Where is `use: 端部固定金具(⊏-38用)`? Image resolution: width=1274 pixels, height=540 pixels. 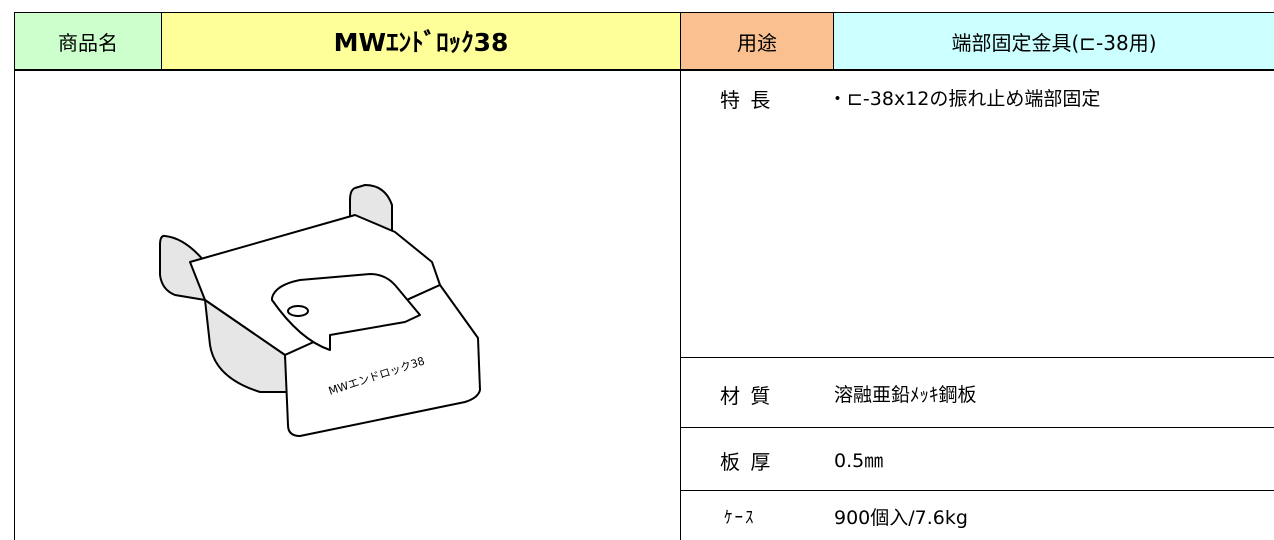 use: 端部固定金具(⊏-38用) is located at coordinates (1054, 42).